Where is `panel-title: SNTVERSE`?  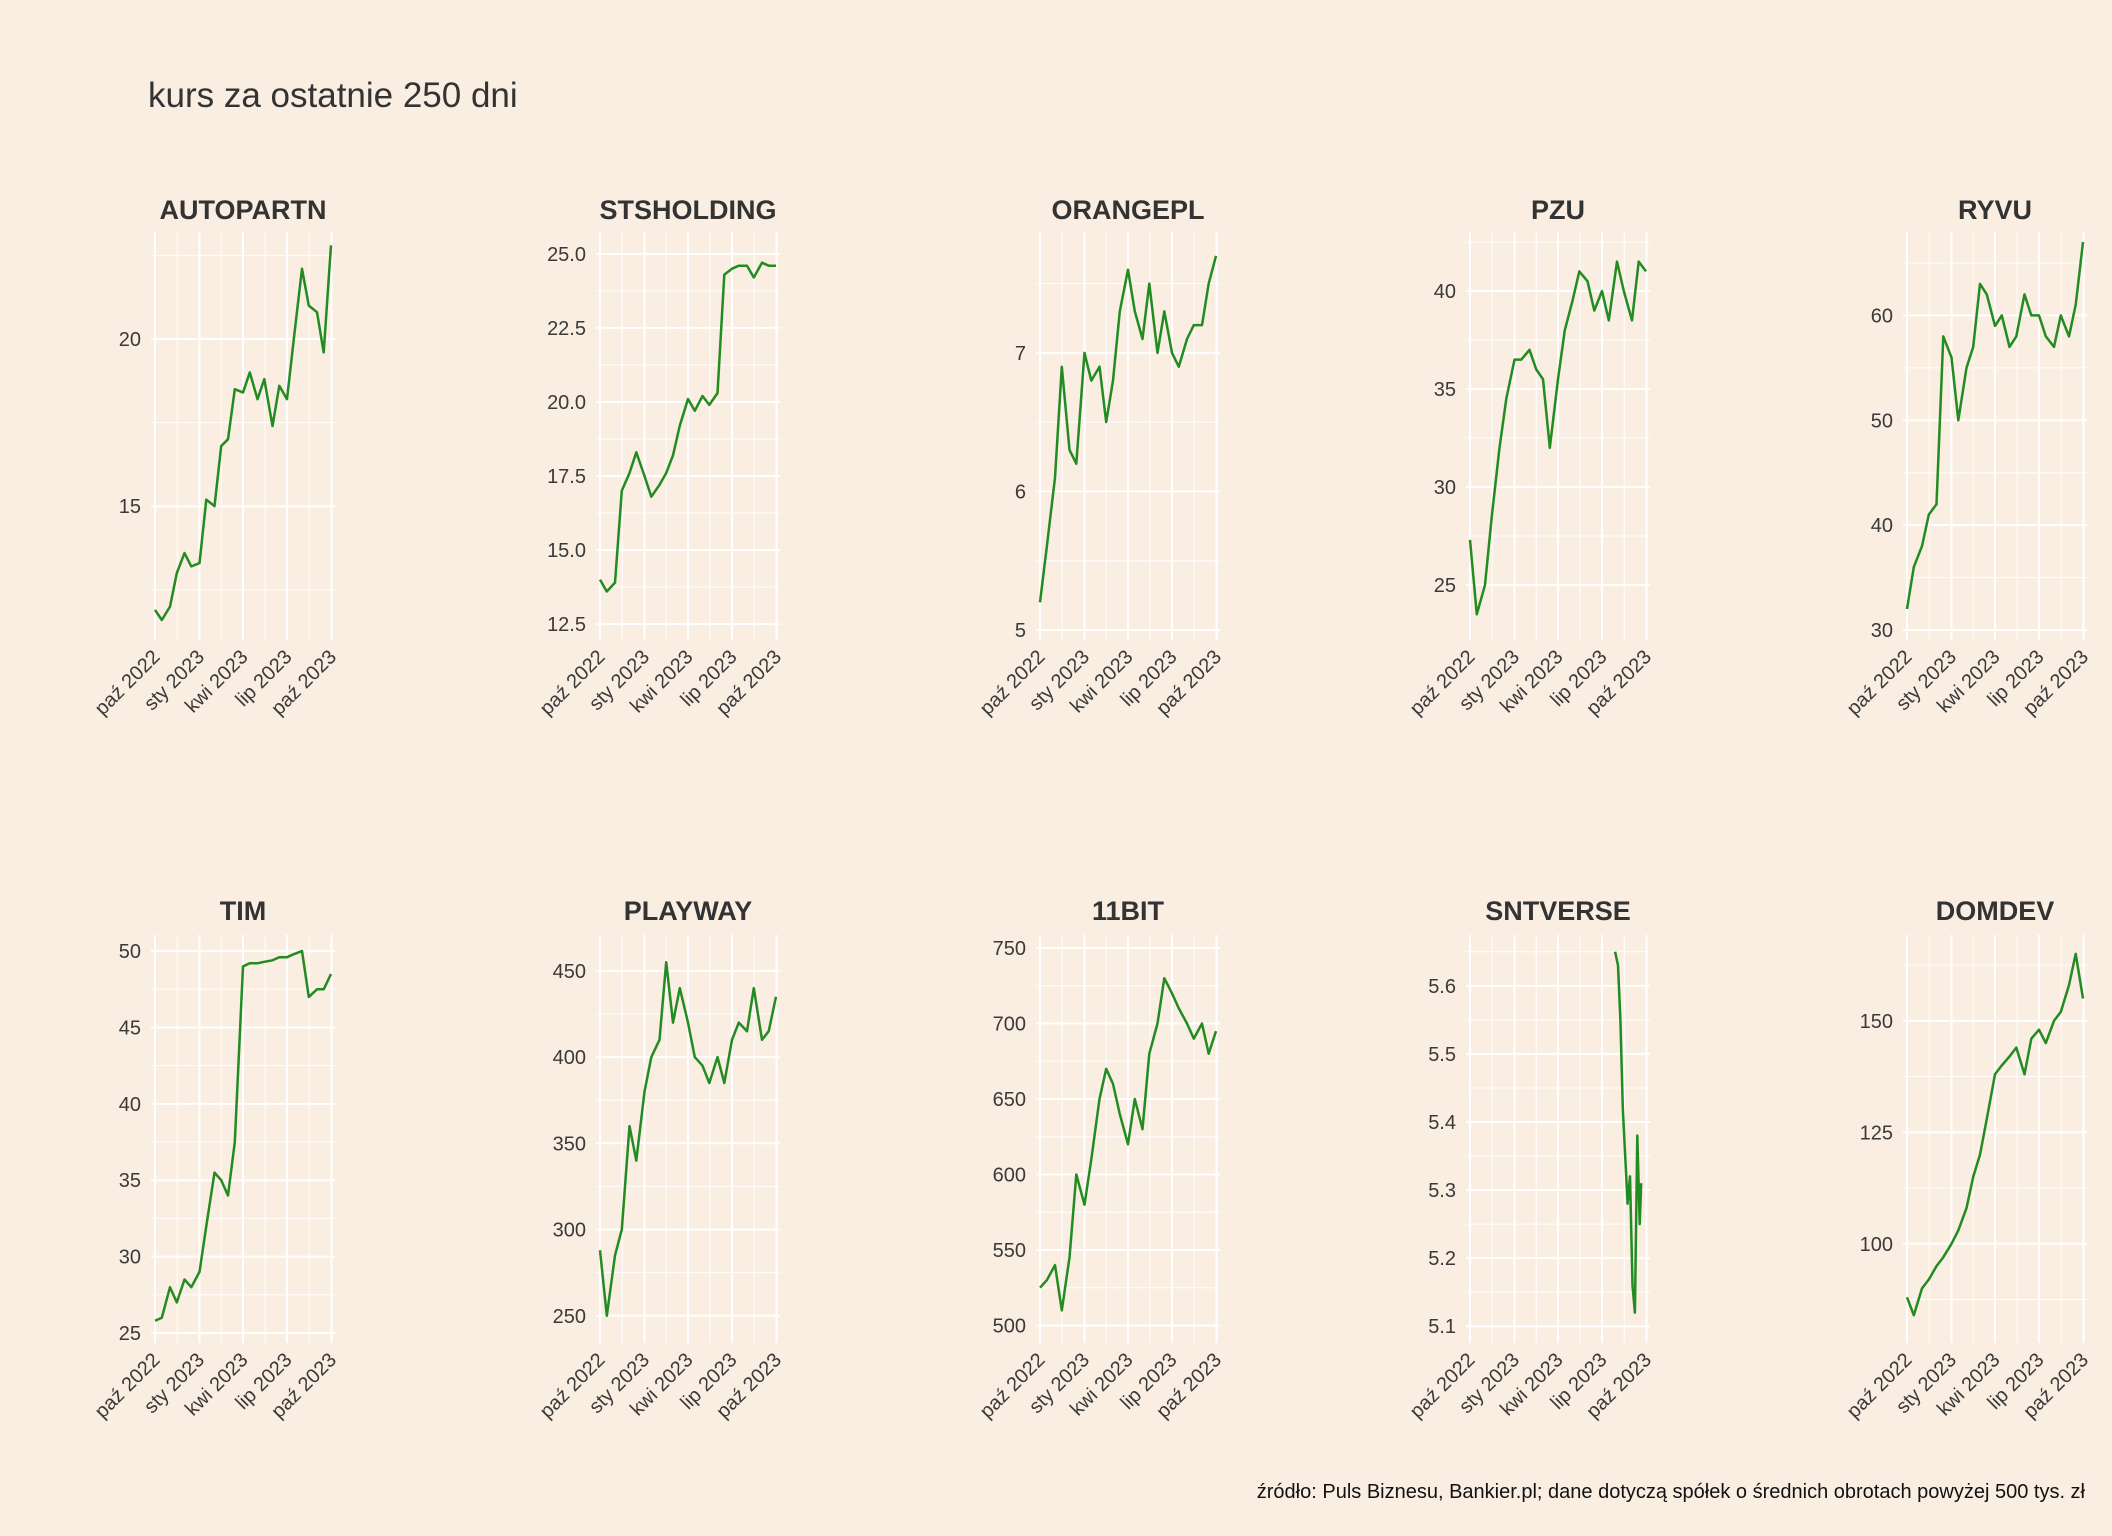 panel-title: SNTVERSE is located at coordinates (1558, 911).